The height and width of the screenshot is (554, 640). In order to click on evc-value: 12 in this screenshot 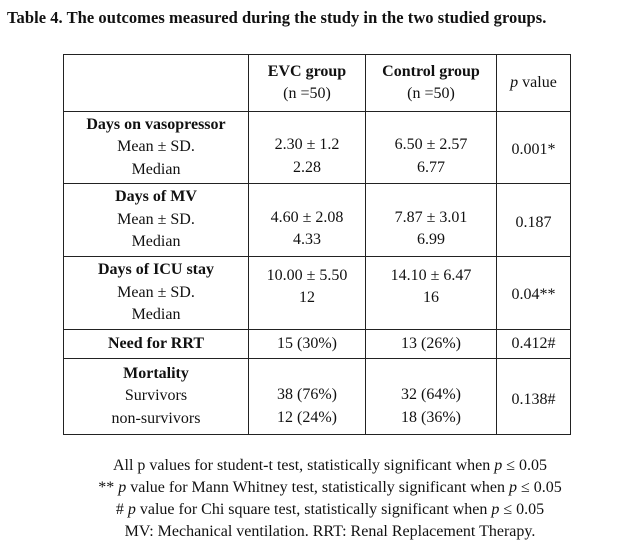, I will do `click(307, 297)`.